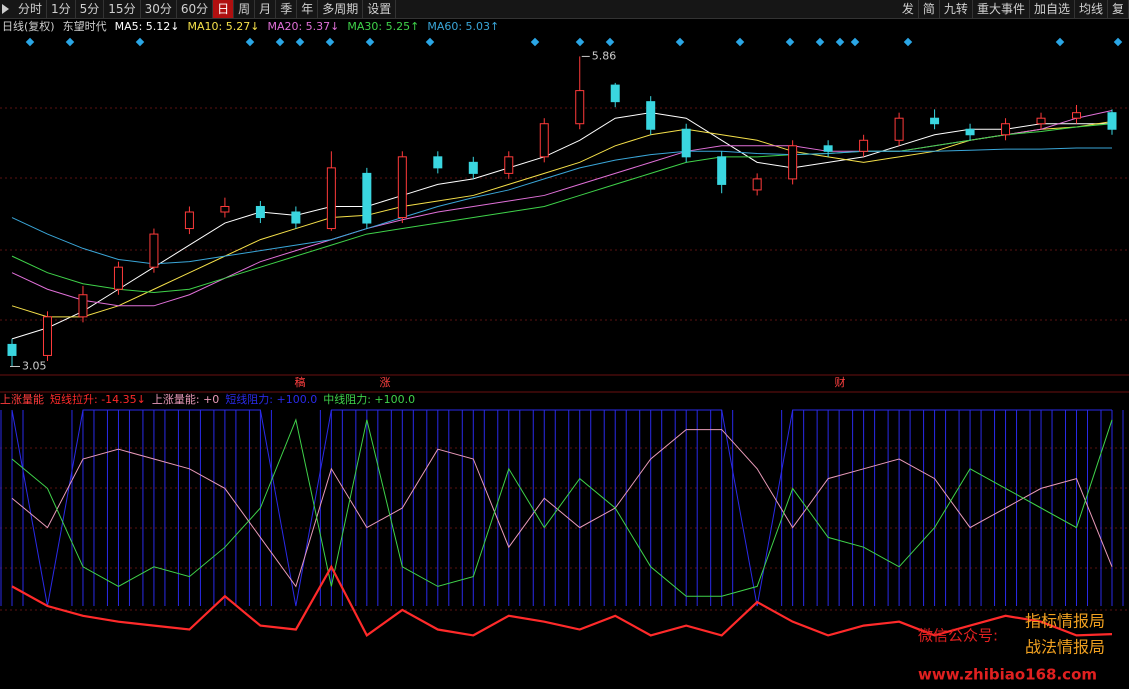  Describe the element at coordinates (22, 399) in the screenshot. I see `indicator-legend: 上涨量能` at that location.